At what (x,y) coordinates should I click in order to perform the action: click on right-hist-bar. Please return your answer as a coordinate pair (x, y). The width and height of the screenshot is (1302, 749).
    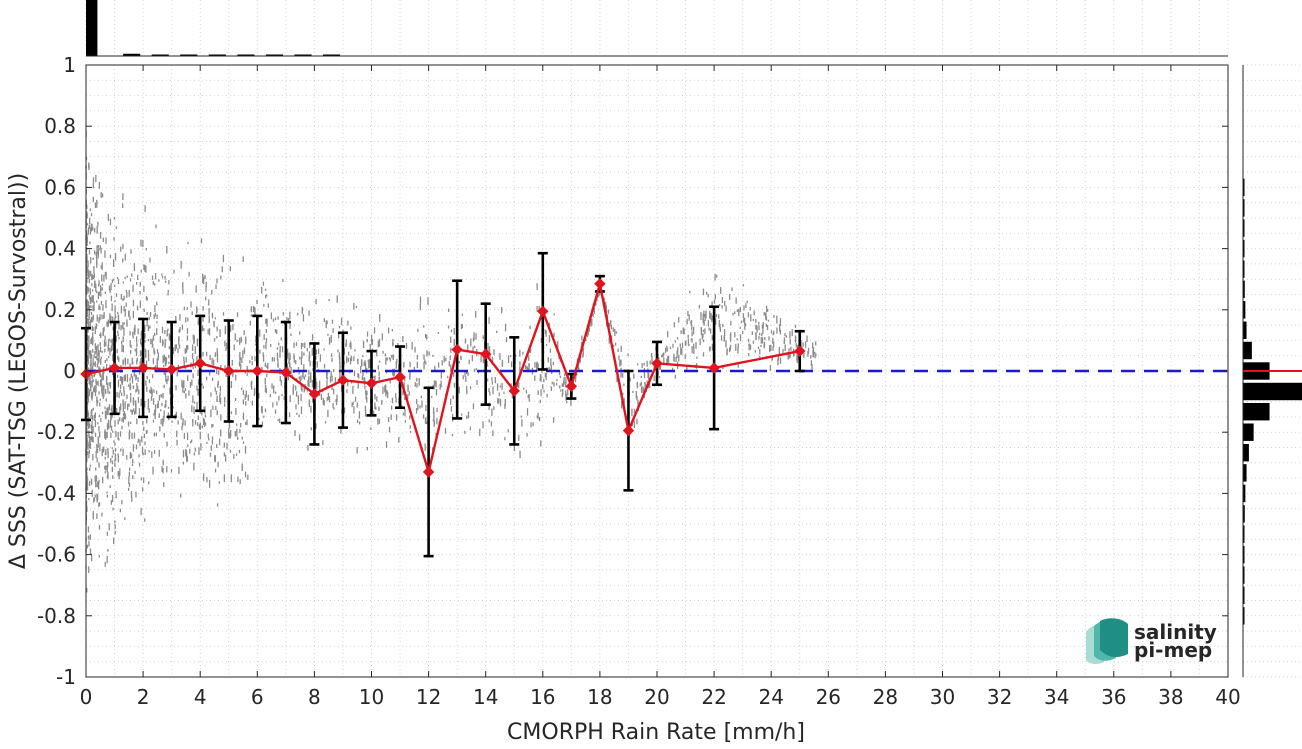
    Looking at the image, I should click on (1244, 493).